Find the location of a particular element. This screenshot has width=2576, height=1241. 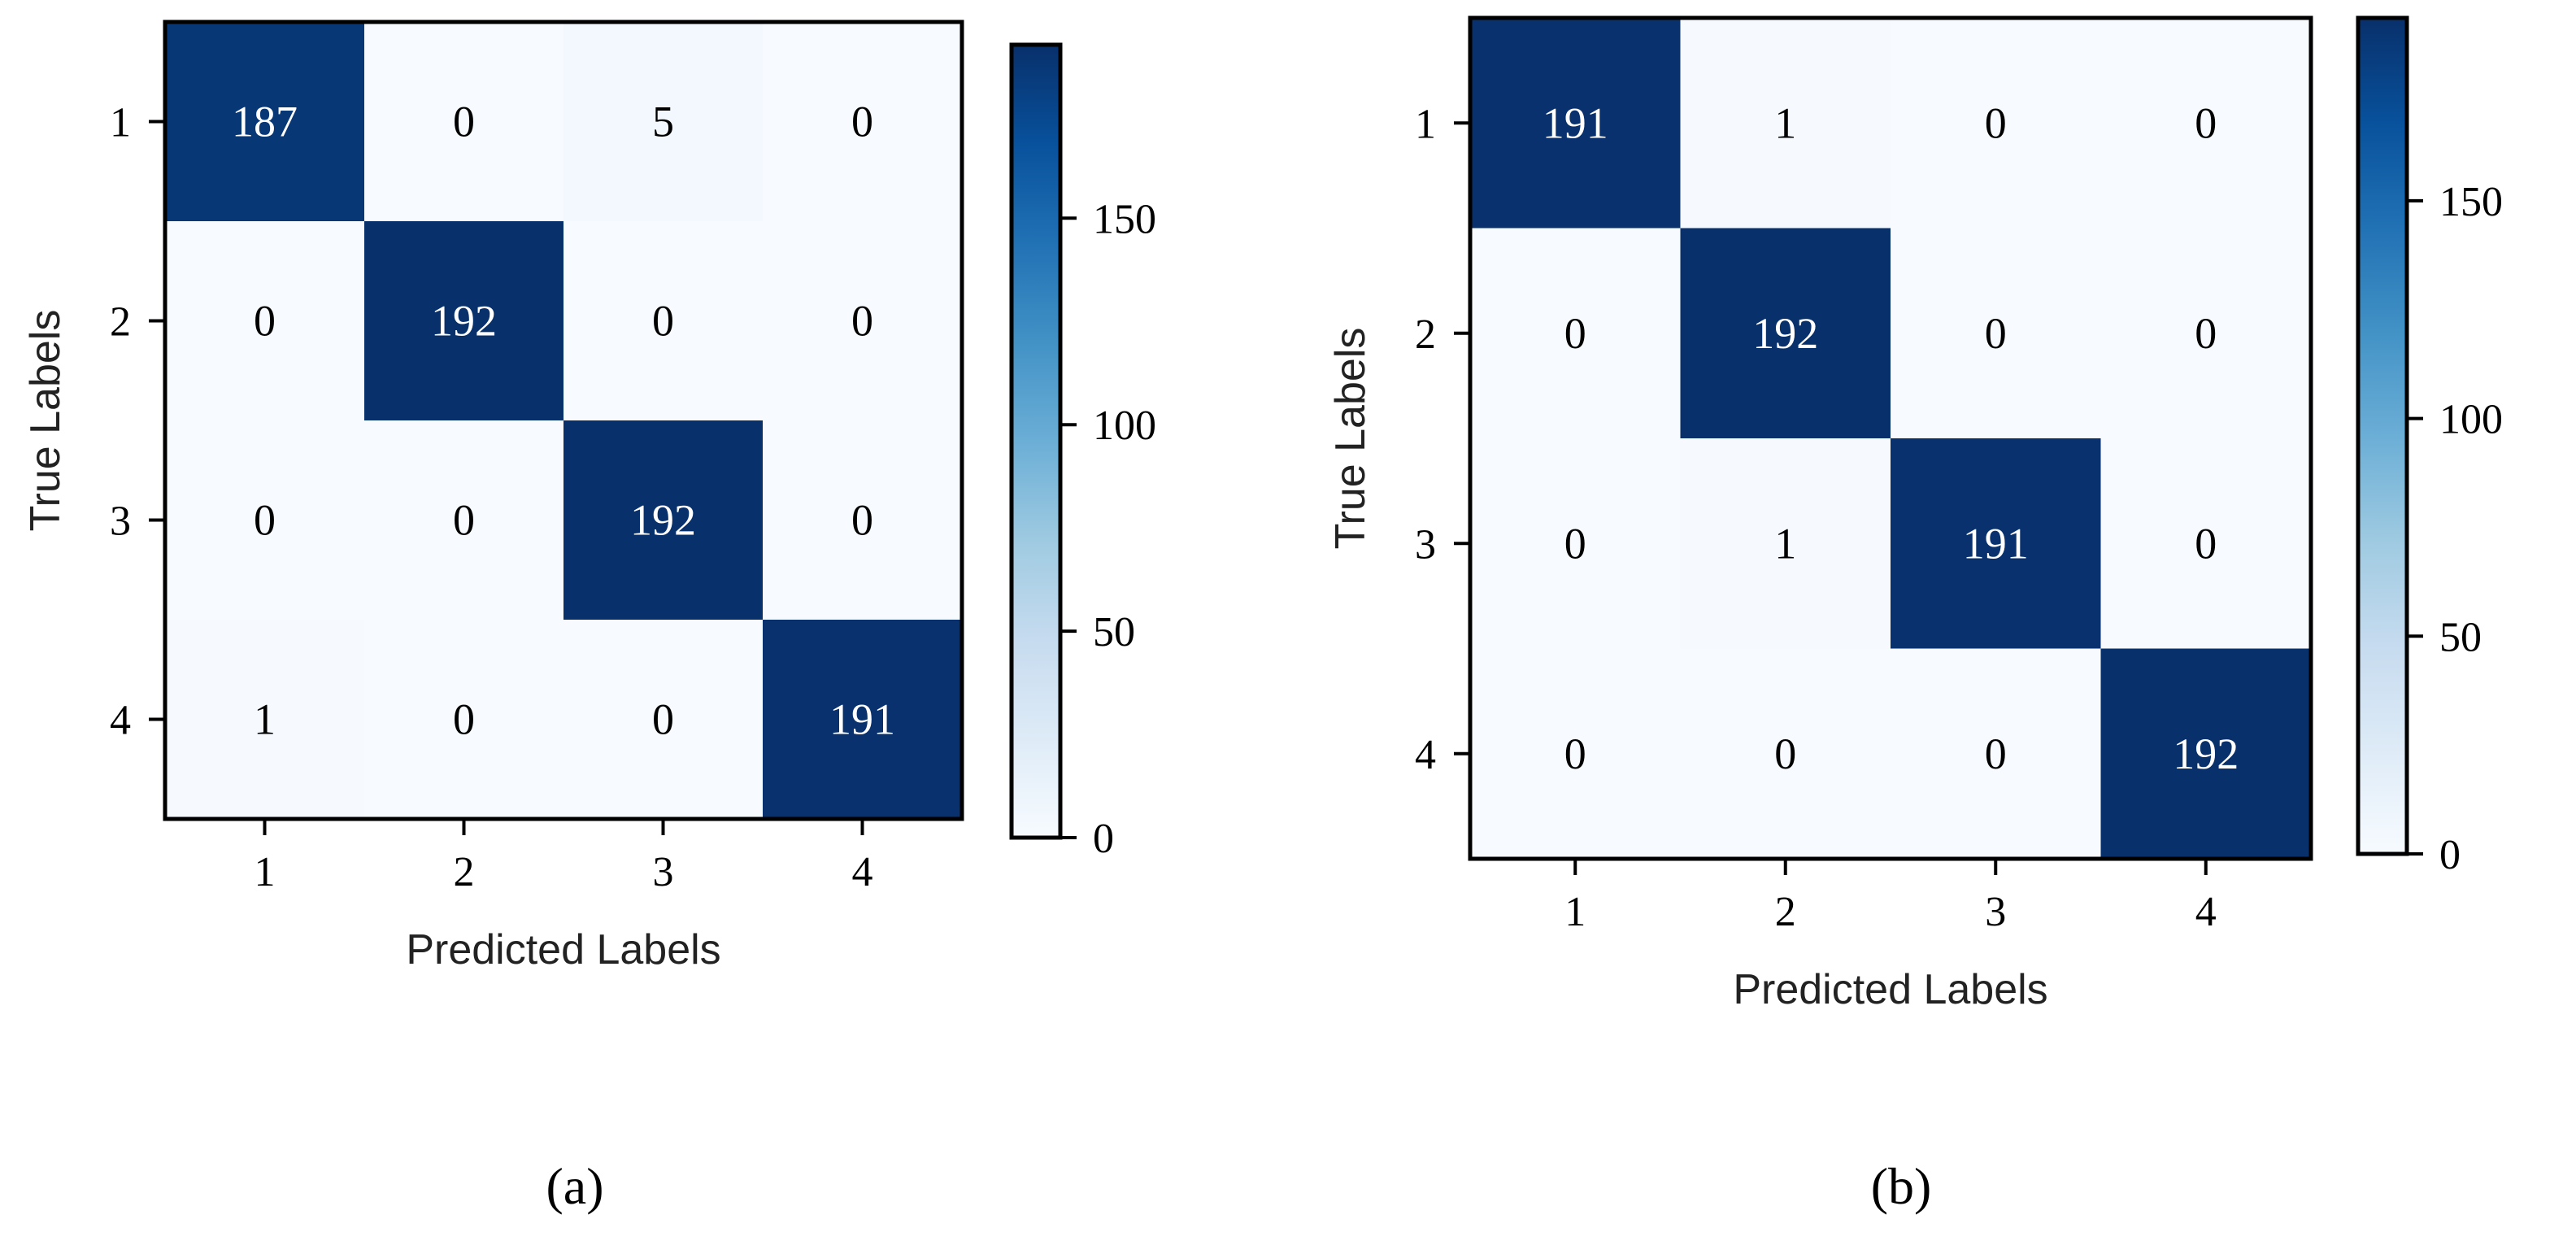

cell-value-label: 187 is located at coordinates (265, 122).